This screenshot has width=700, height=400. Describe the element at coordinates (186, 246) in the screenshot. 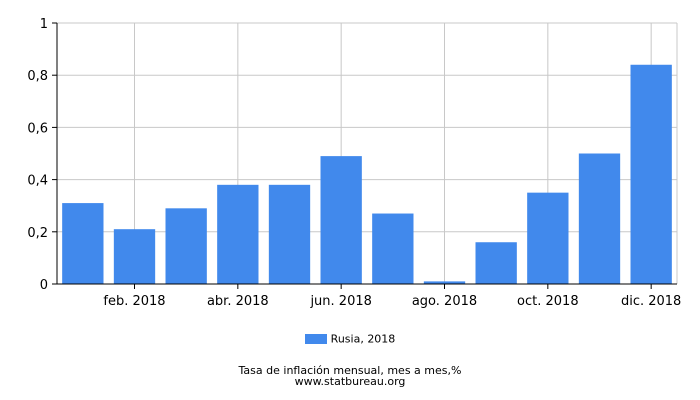

I see `bar-mar-2018` at that location.